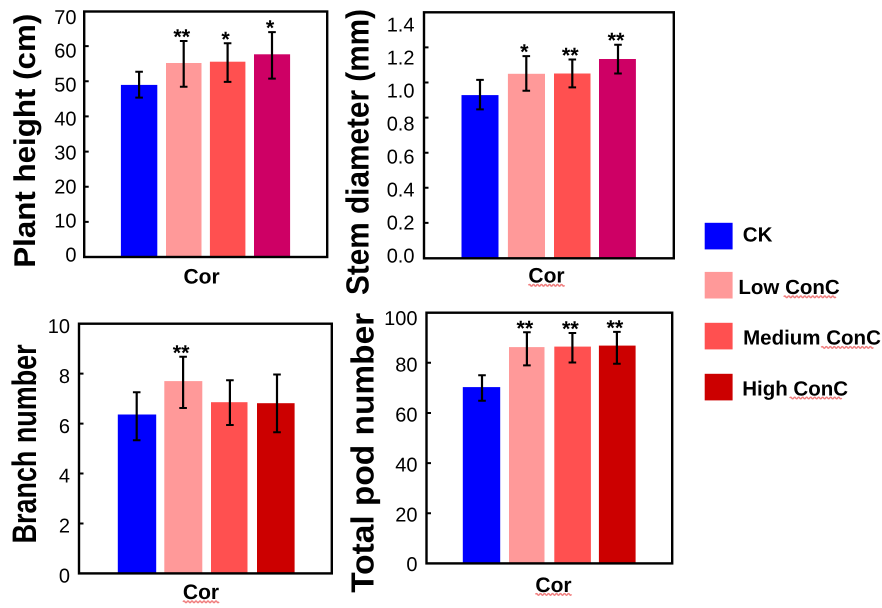  Describe the element at coordinates (401, 25) in the screenshot. I see `svg-text: 1.4` at that location.